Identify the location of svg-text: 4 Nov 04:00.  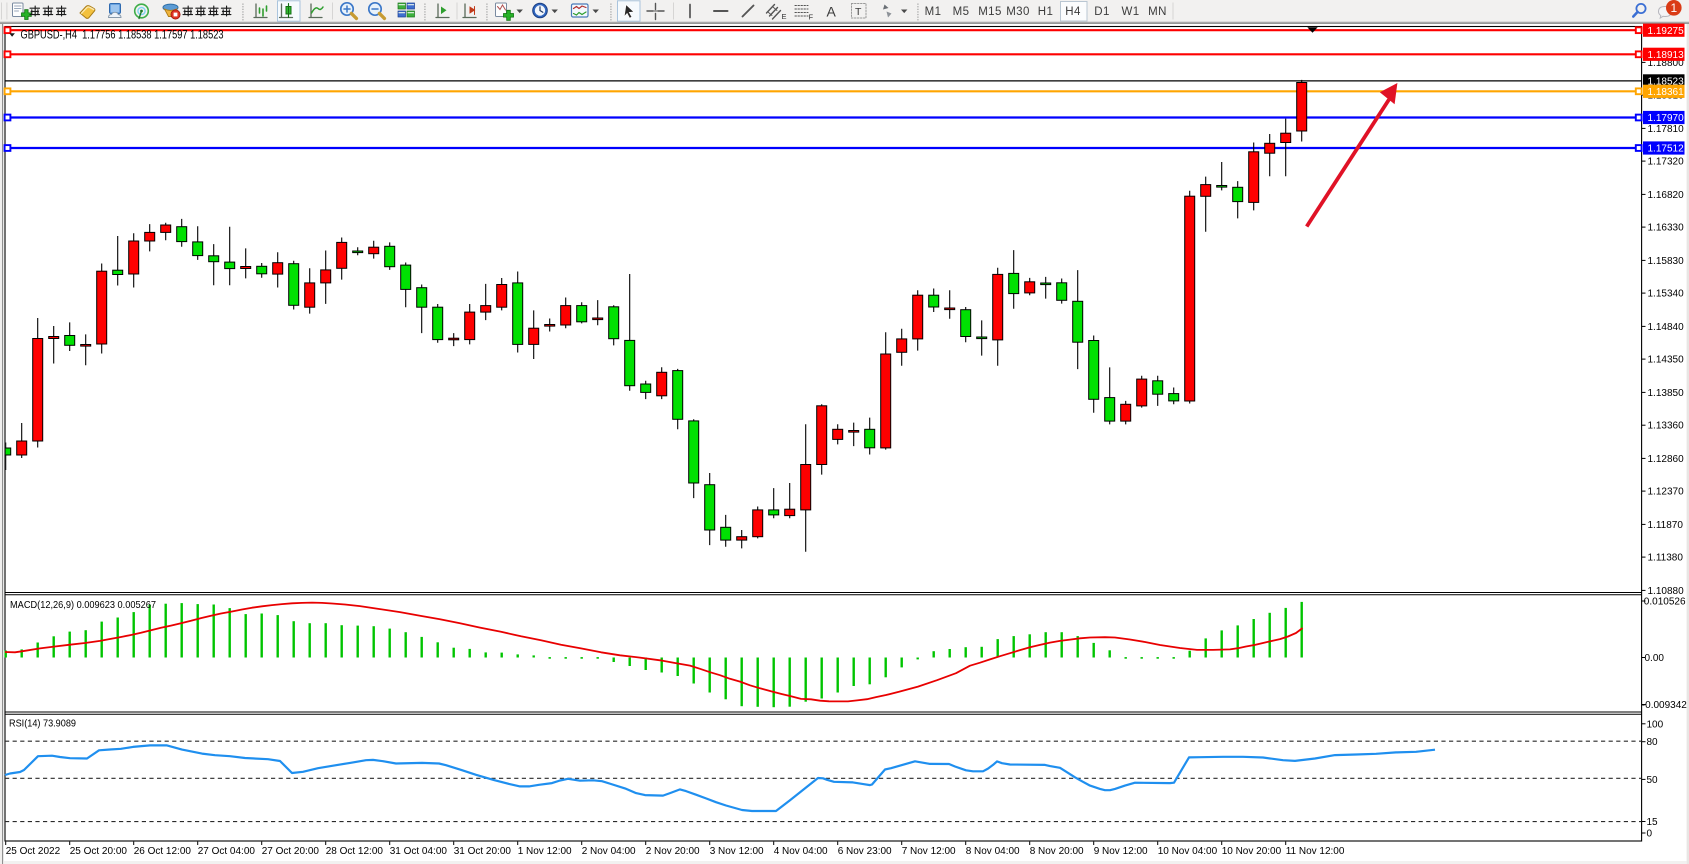
(801, 851).